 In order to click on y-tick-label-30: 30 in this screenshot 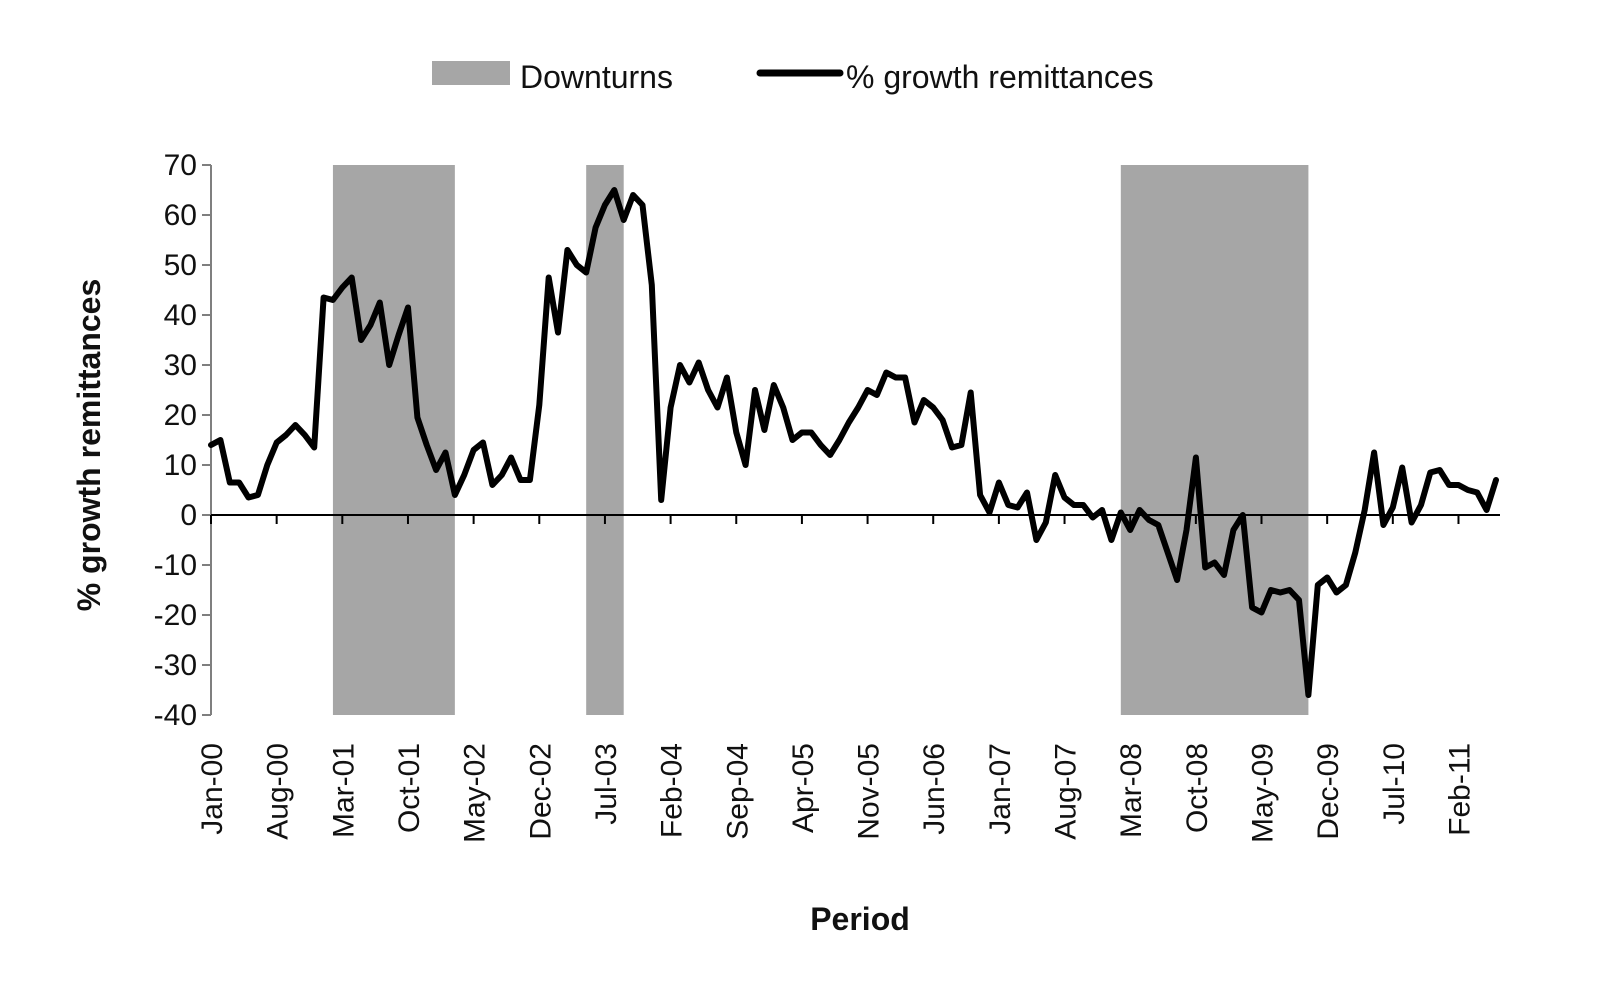, I will do `click(180, 365)`.